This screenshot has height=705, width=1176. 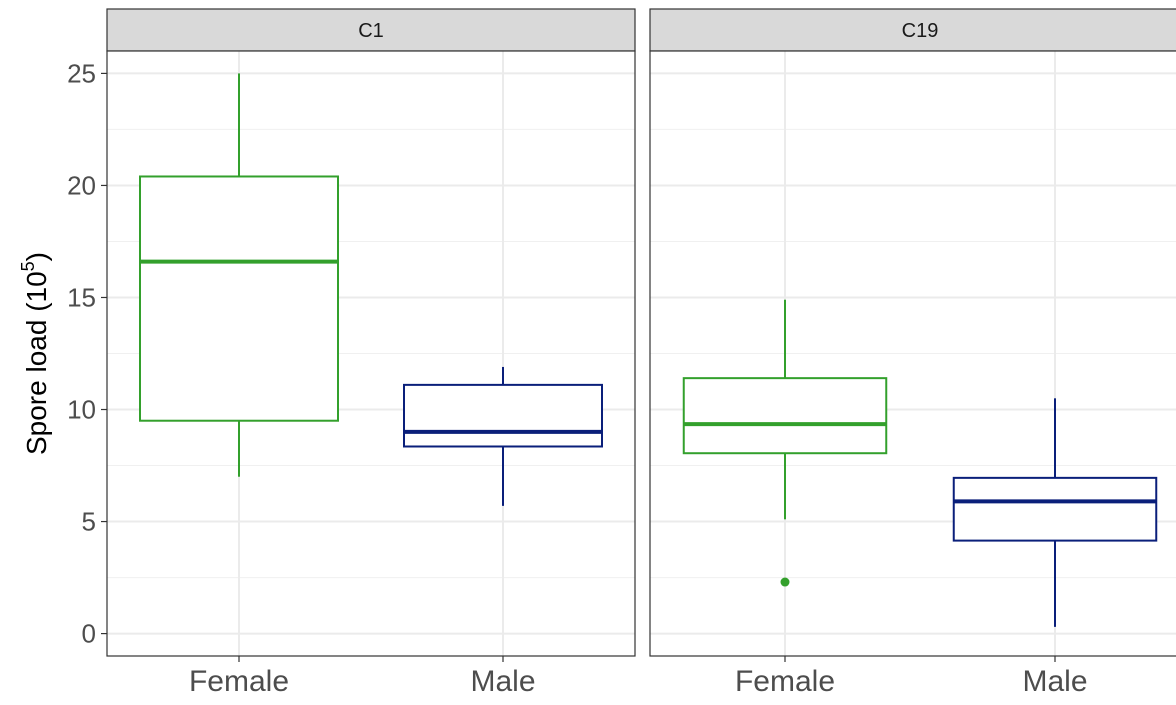 What do you see at coordinates (785, 582) in the screenshot?
I see `outlier-point` at bounding box center [785, 582].